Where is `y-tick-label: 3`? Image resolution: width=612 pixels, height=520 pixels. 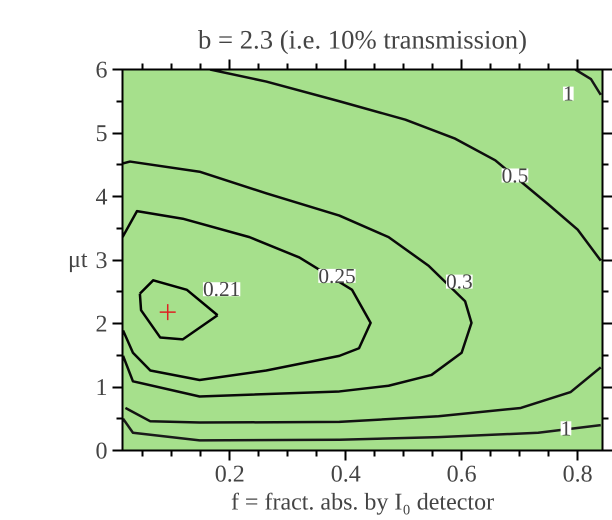 y-tick-label: 3 is located at coordinates (102, 261).